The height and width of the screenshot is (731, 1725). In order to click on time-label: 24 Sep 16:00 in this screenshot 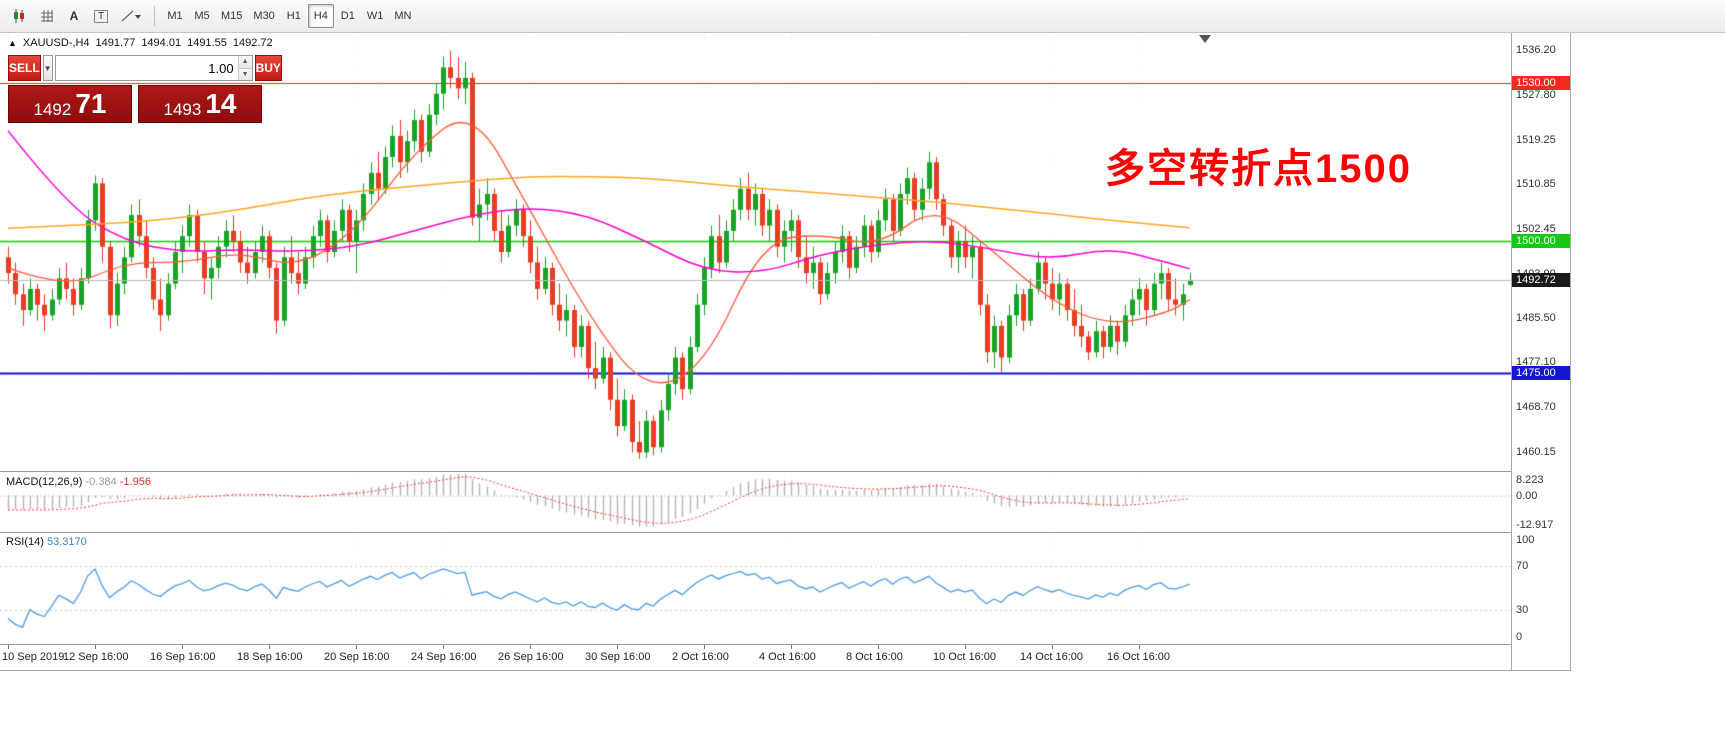, I will do `click(444, 657)`.